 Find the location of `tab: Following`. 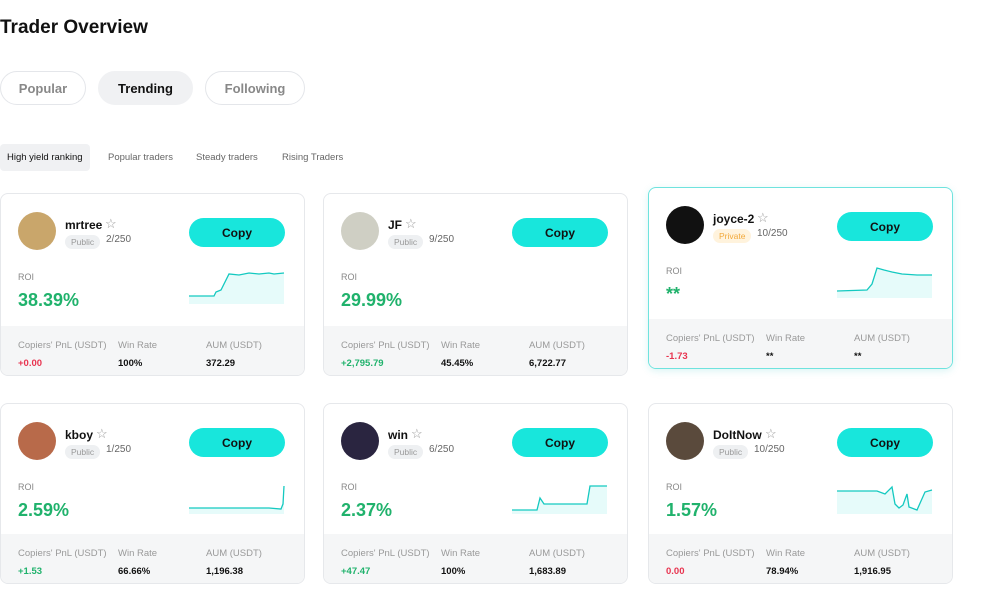

tab: Following is located at coordinates (255, 88).